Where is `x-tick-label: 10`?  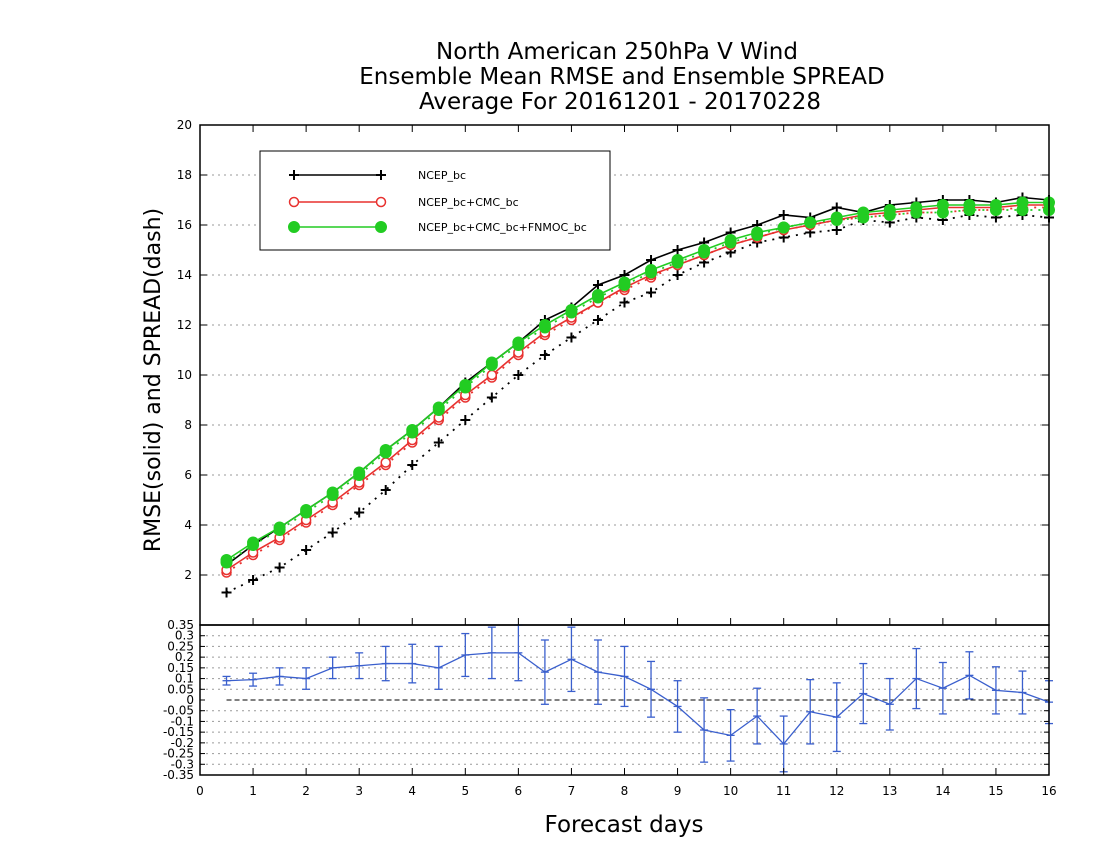 x-tick-label: 10 is located at coordinates (730, 791).